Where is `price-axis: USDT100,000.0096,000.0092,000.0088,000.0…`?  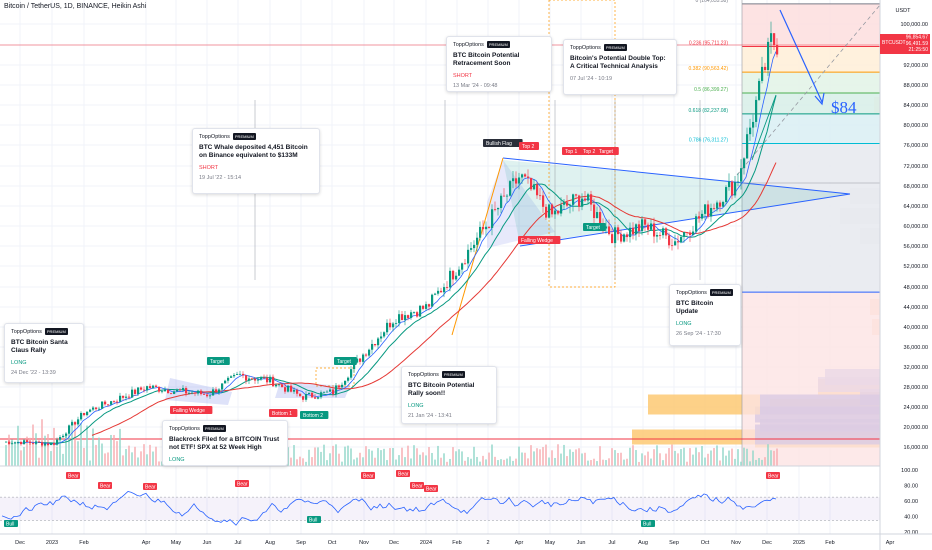
price-axis: USDT100,000.0096,000.0092,000.0088,000.0… is located at coordinates (912, 229).